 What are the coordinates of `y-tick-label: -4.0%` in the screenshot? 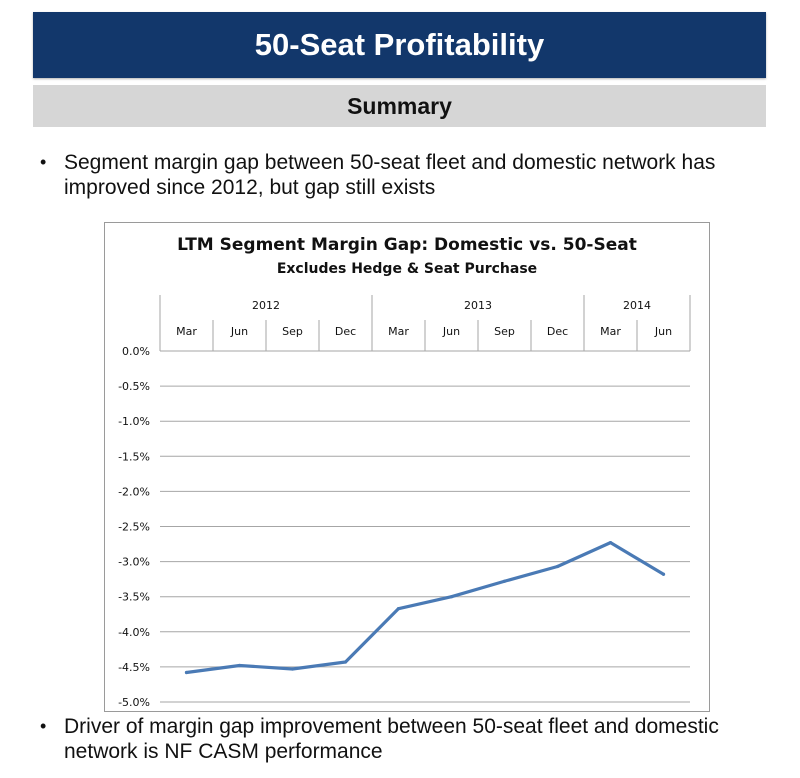 It's located at (134, 632).